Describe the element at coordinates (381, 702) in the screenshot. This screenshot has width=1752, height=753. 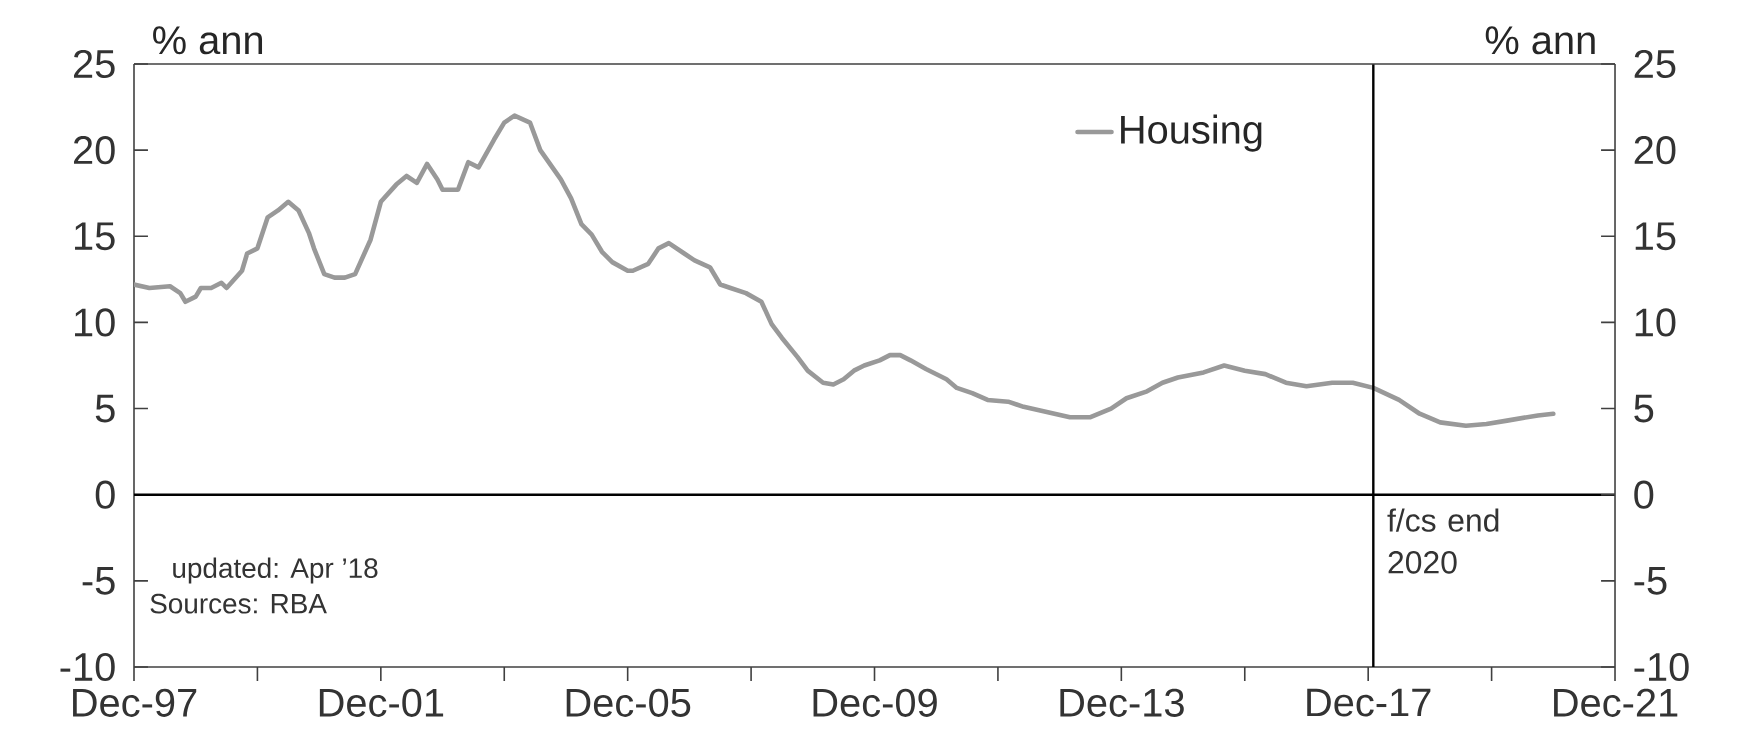
I see `x-tick-label: Dec-01` at that location.